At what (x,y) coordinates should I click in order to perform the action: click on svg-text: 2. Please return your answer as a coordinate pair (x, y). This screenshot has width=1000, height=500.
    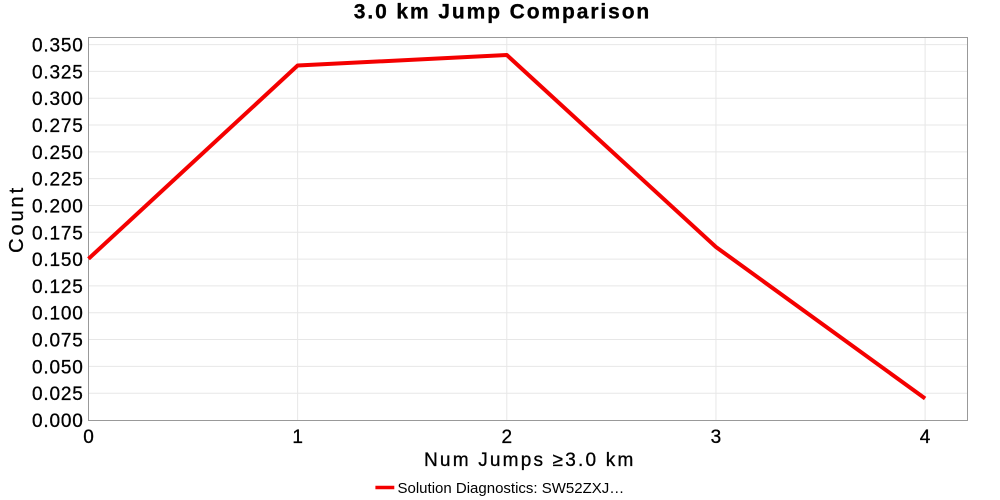
    Looking at the image, I should click on (507, 437).